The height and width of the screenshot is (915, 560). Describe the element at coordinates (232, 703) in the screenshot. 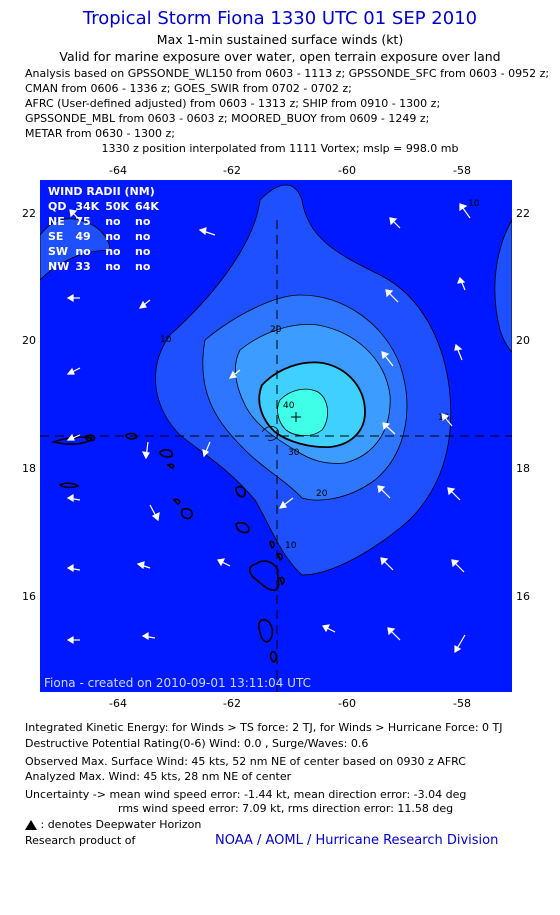

I see `lon-tick-bottom: -62` at that location.